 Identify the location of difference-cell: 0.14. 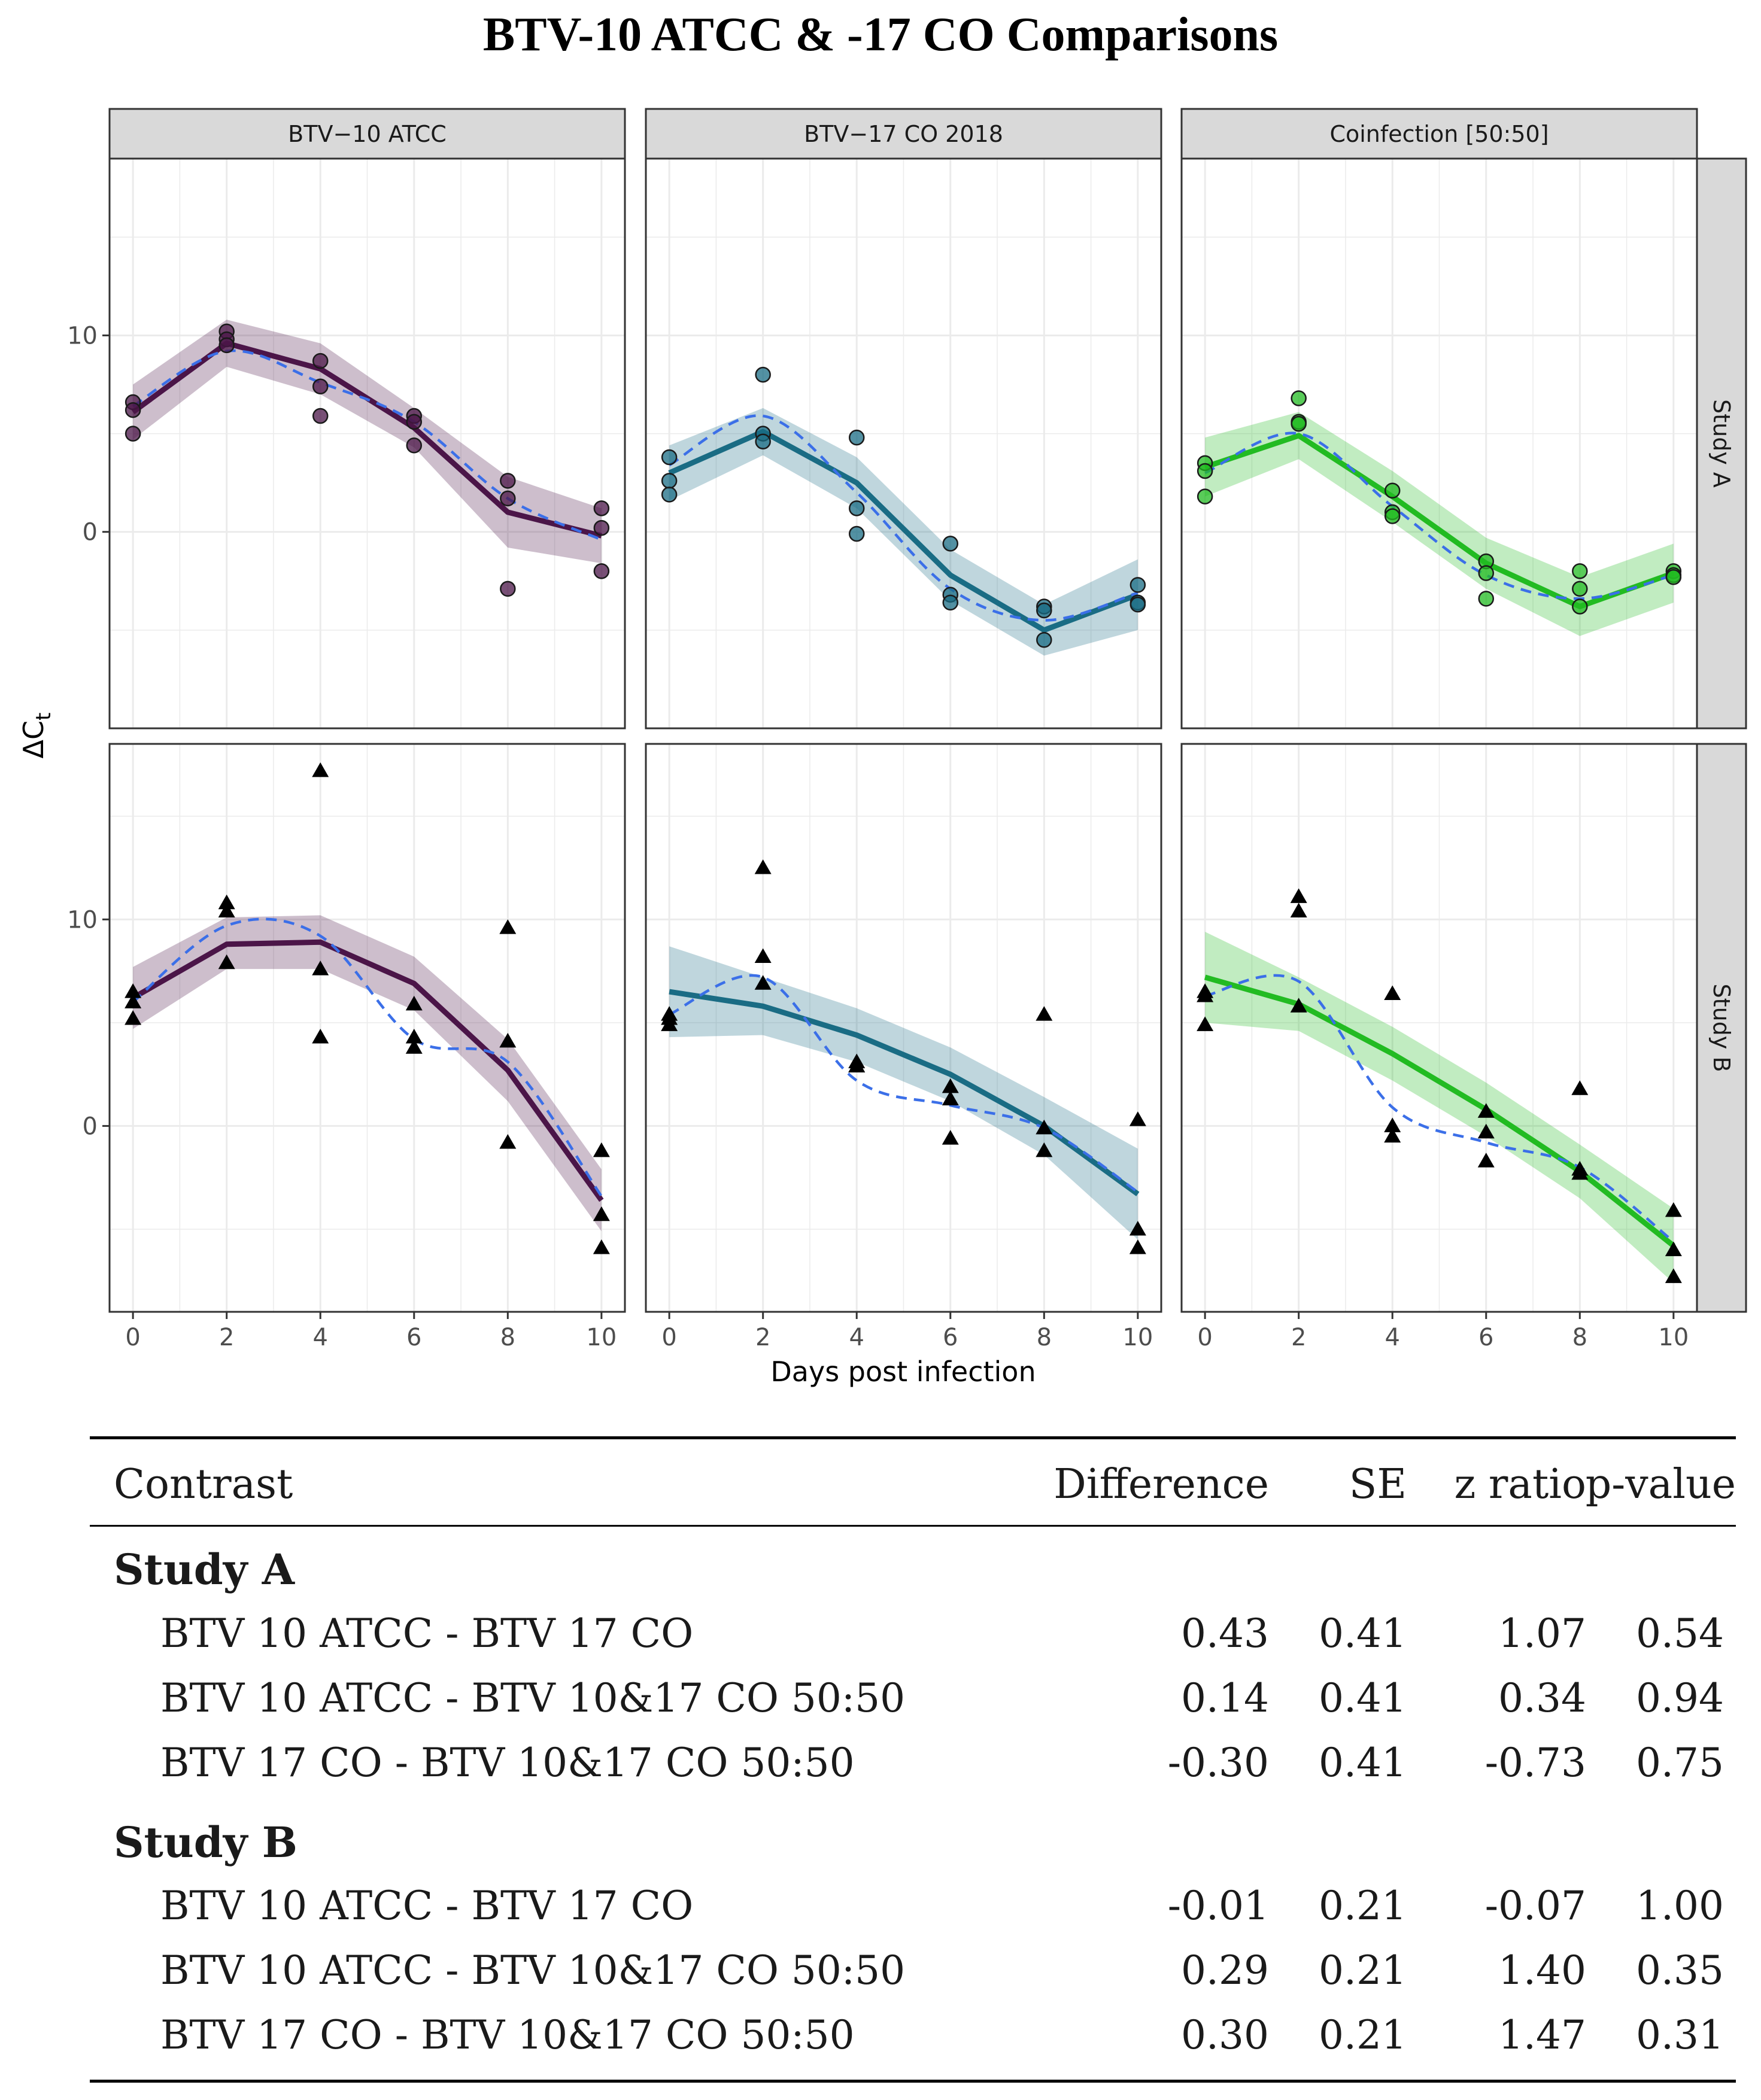
(1225, 1698).